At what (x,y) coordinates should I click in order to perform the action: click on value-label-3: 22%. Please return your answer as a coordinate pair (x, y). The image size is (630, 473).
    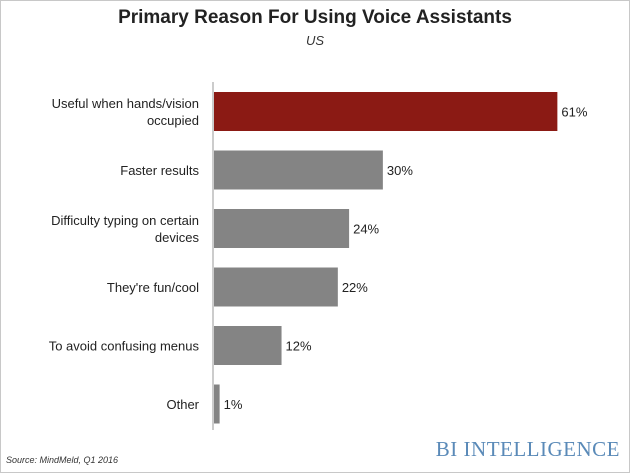
    Looking at the image, I should click on (355, 287).